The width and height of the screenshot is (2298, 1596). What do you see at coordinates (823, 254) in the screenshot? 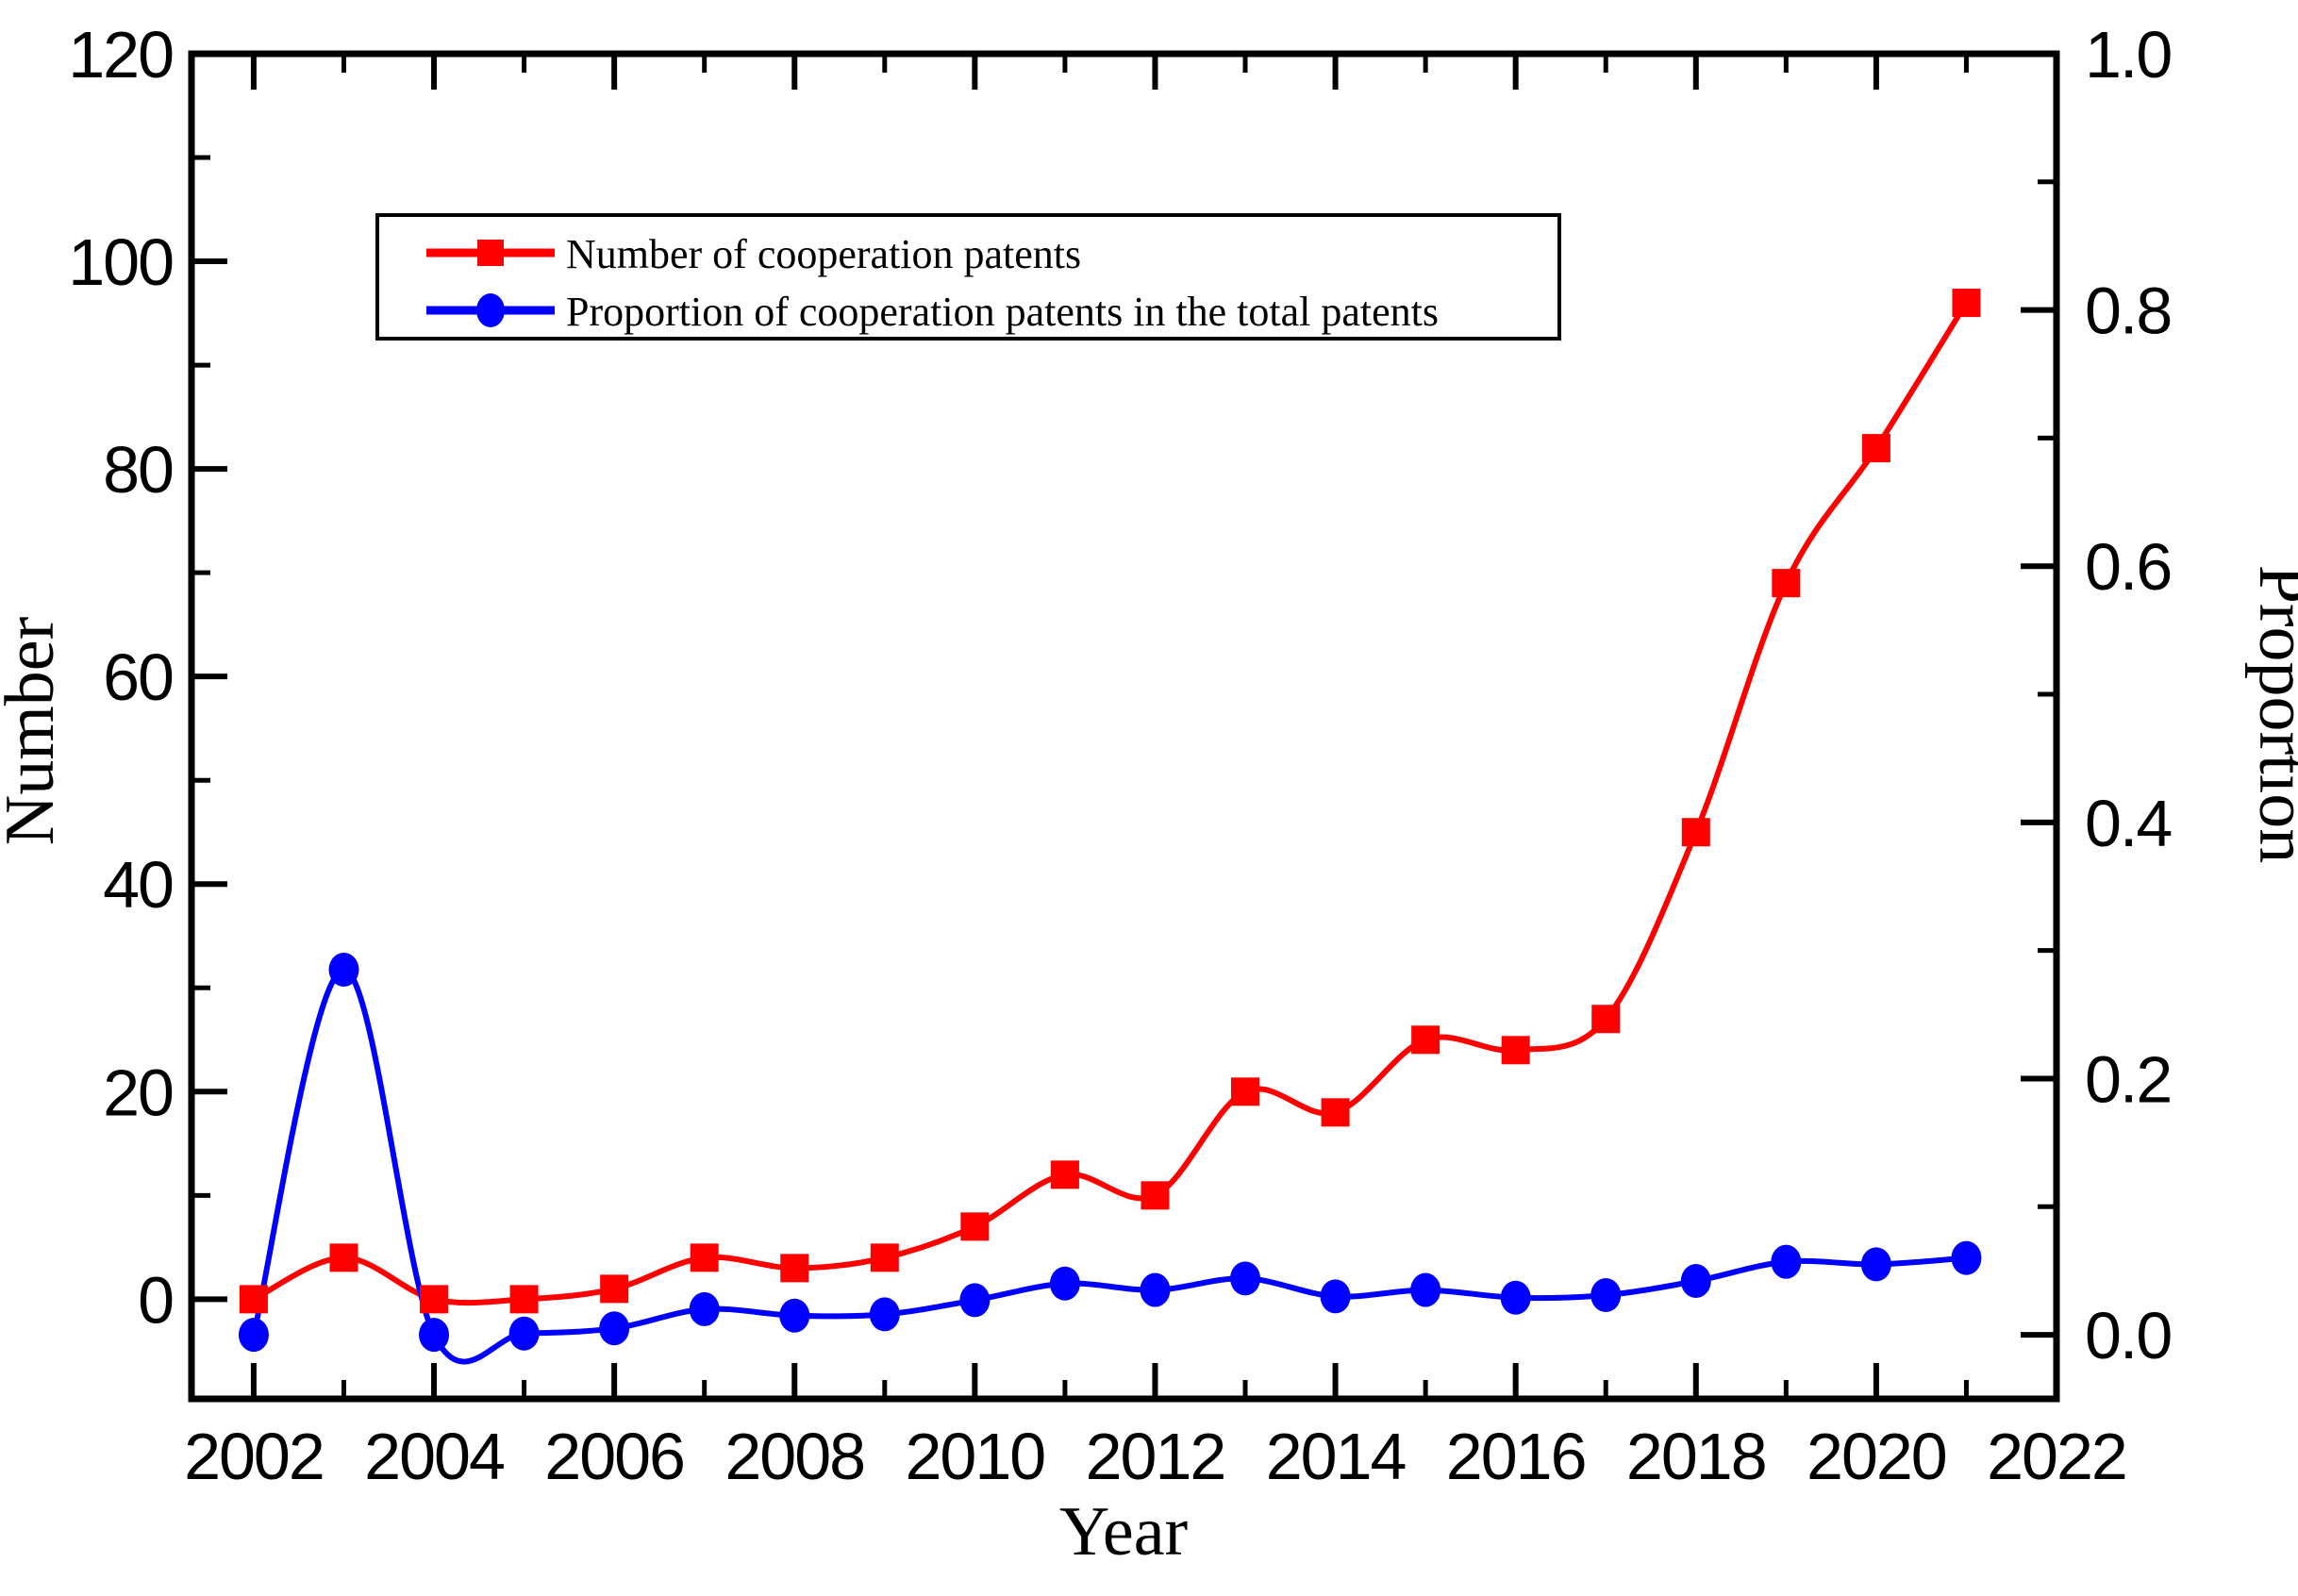
I see `legend-label-number: Number of cooperation patents` at bounding box center [823, 254].